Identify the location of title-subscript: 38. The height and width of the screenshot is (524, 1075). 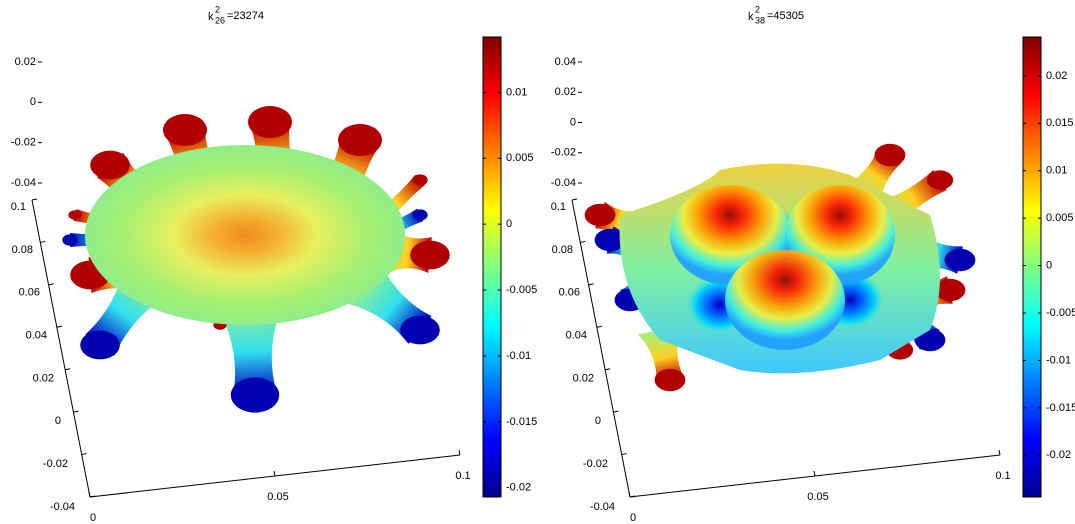
(760, 20).